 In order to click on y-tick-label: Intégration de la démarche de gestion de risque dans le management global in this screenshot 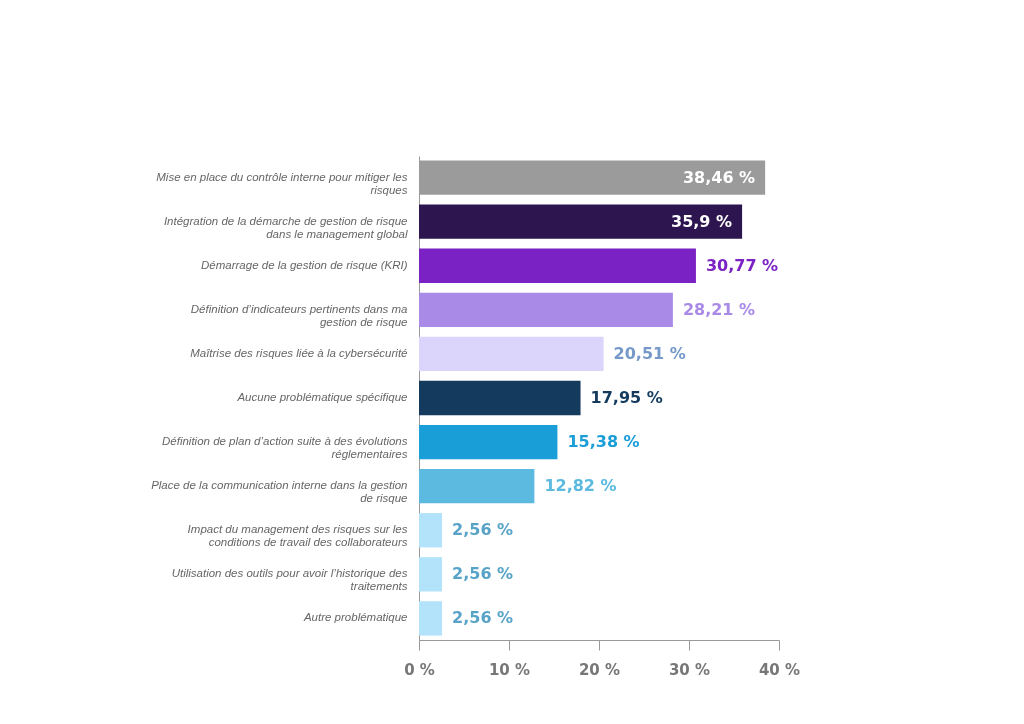, I will do `click(285, 227)`.